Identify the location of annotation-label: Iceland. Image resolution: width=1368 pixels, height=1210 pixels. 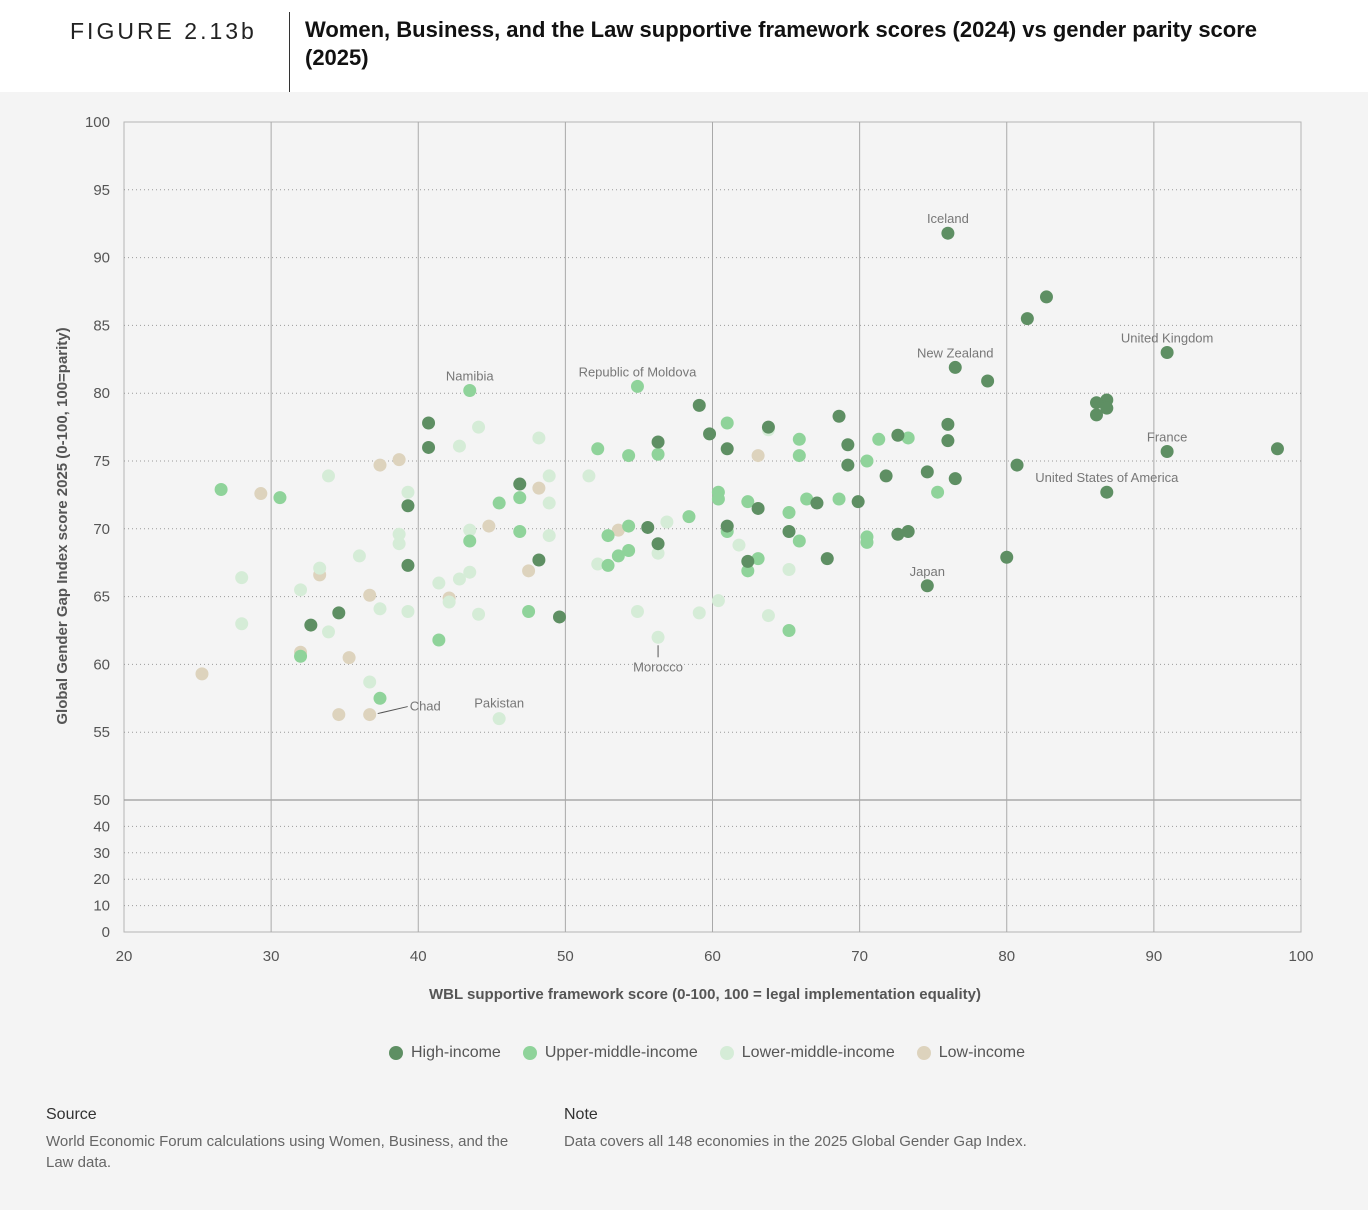
(948, 218).